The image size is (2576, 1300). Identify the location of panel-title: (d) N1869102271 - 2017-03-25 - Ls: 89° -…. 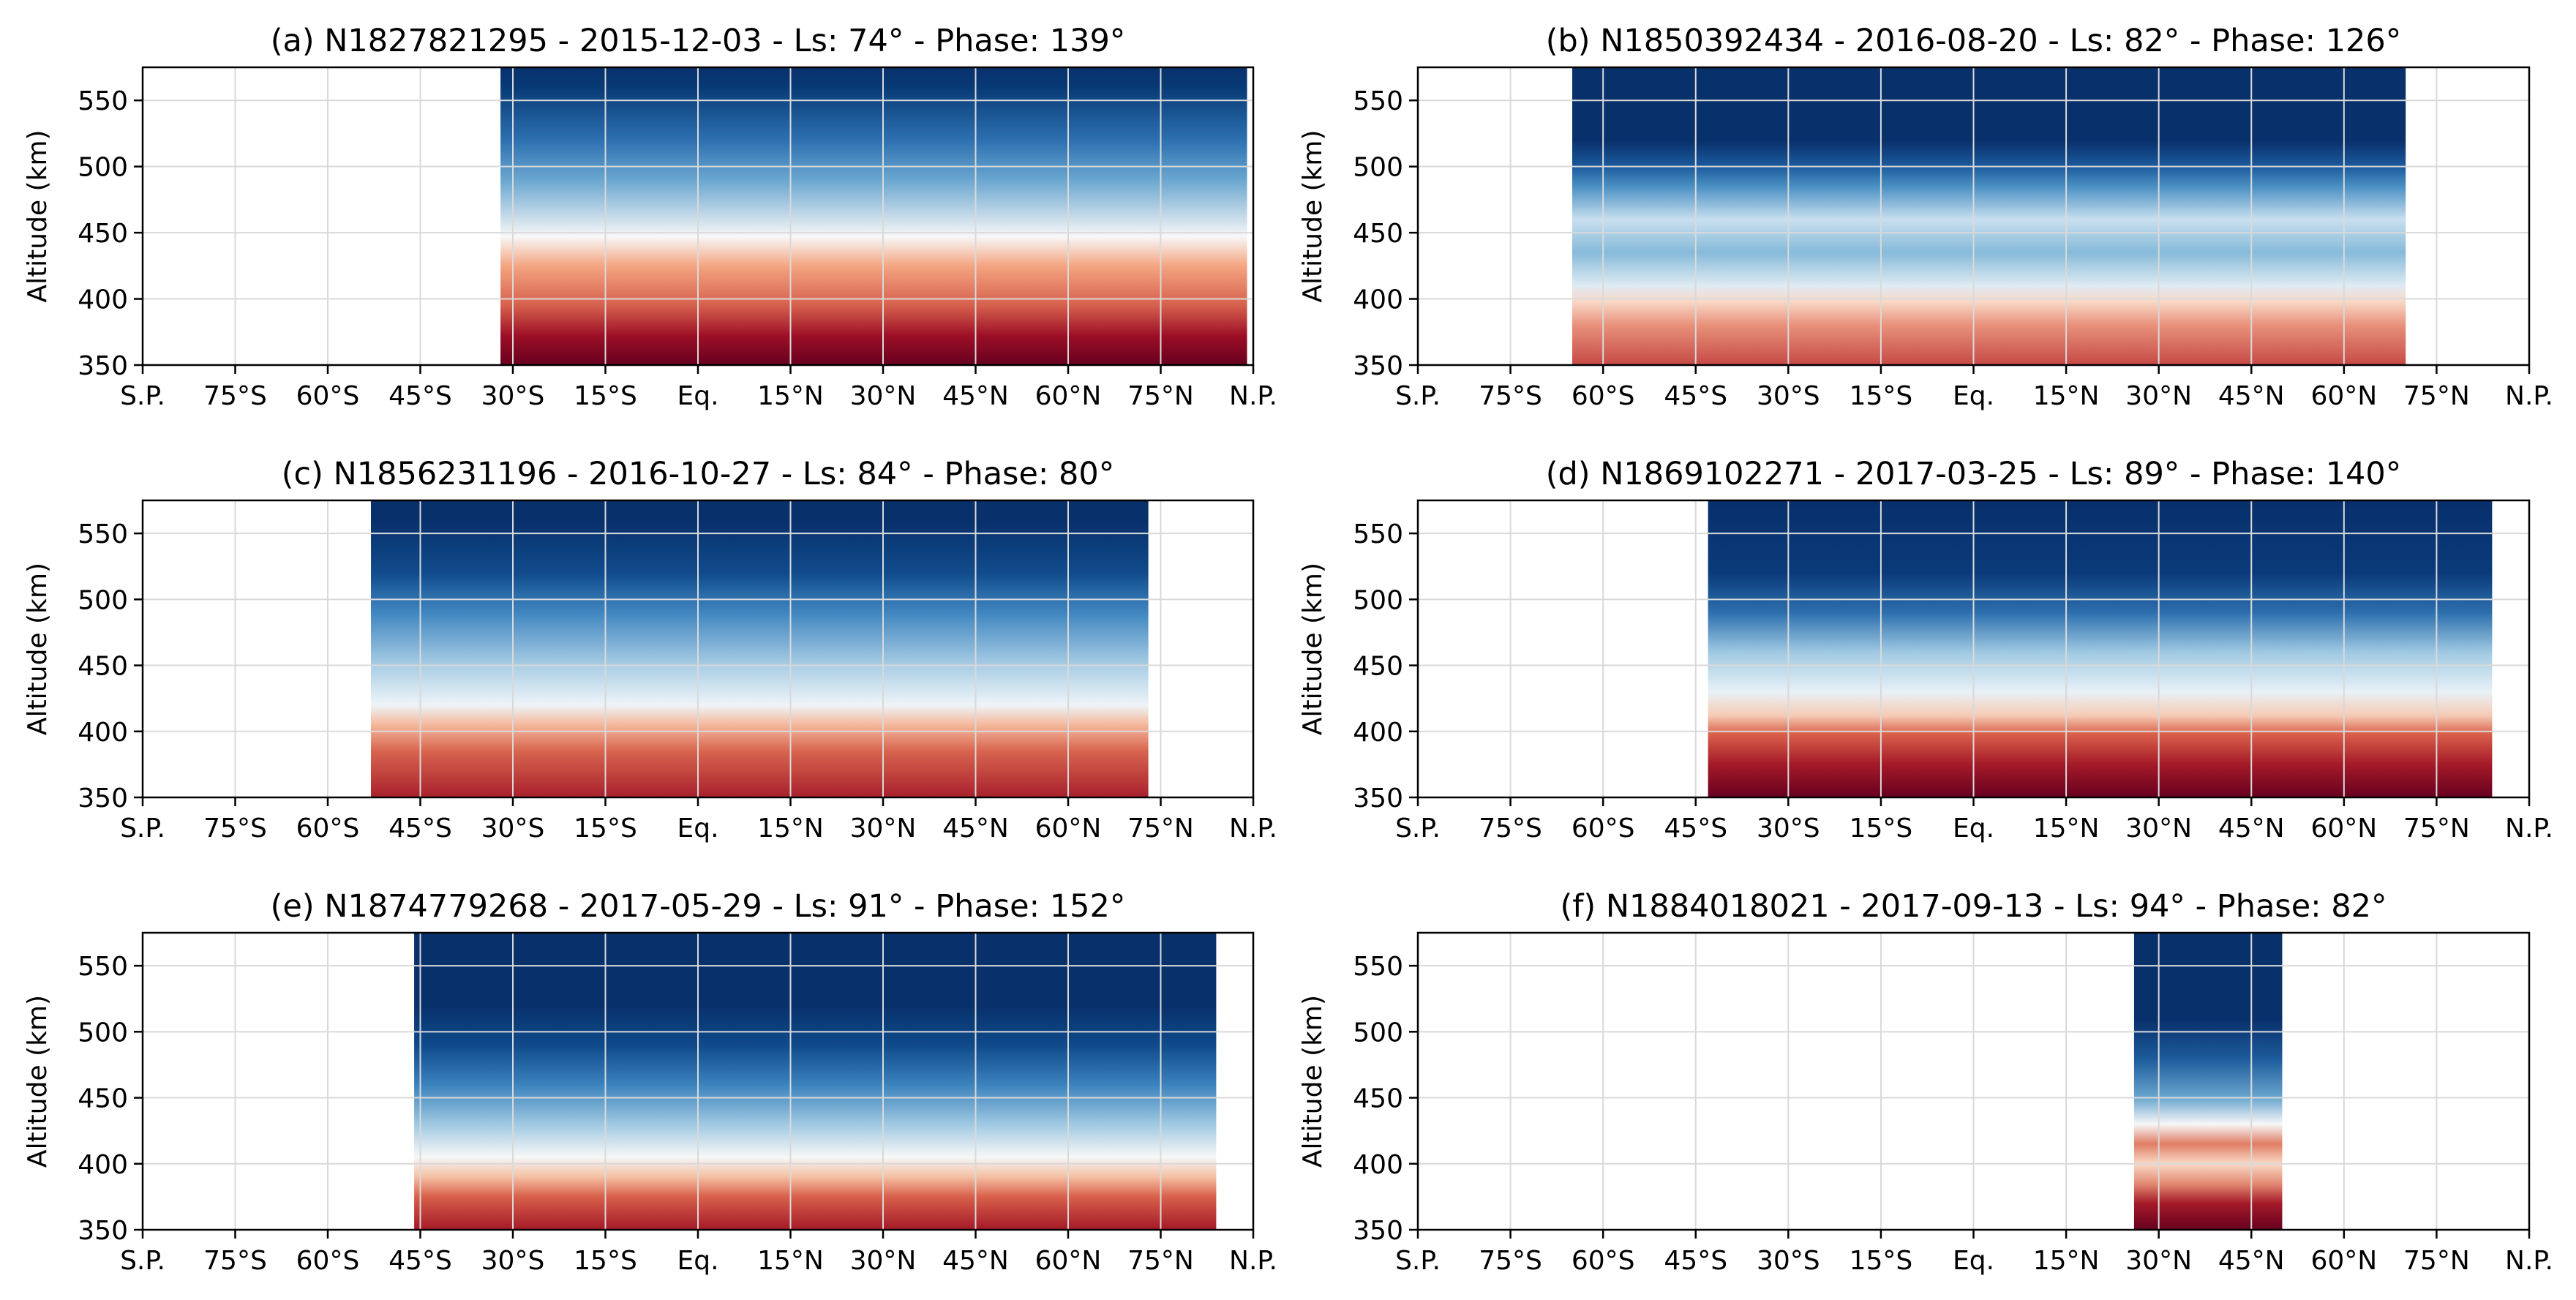
(1974, 474).